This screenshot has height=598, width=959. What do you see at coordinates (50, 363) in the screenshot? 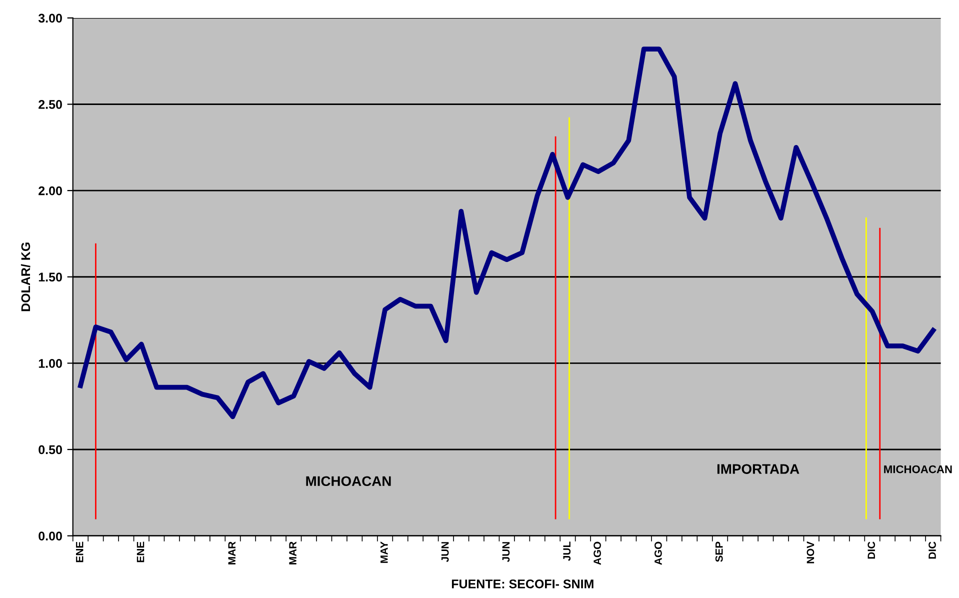
I see `y-tick-label: 1.00` at bounding box center [50, 363].